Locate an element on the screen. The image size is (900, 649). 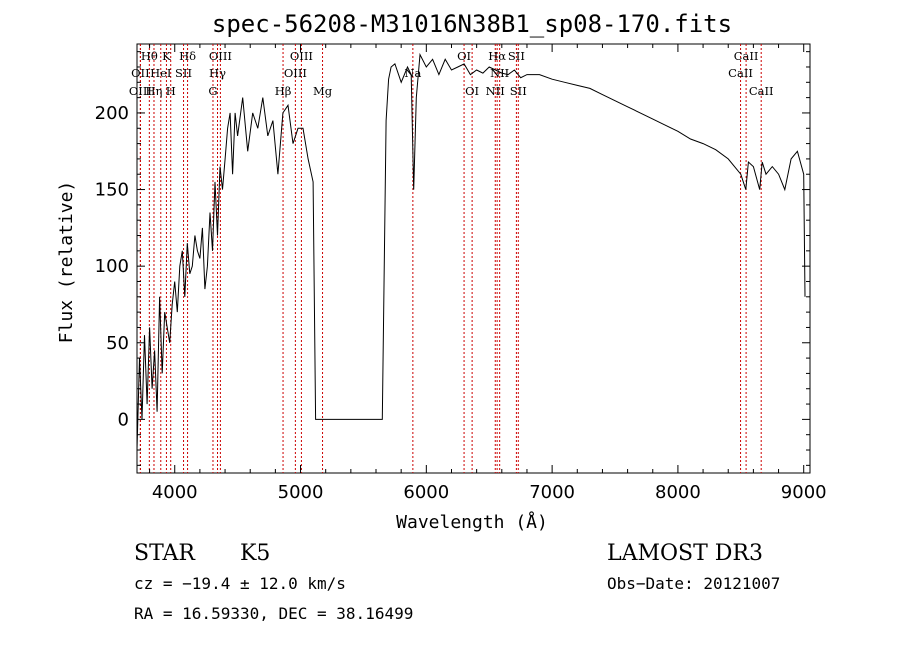
line-marker-label: Hη is located at coordinates (154, 91).